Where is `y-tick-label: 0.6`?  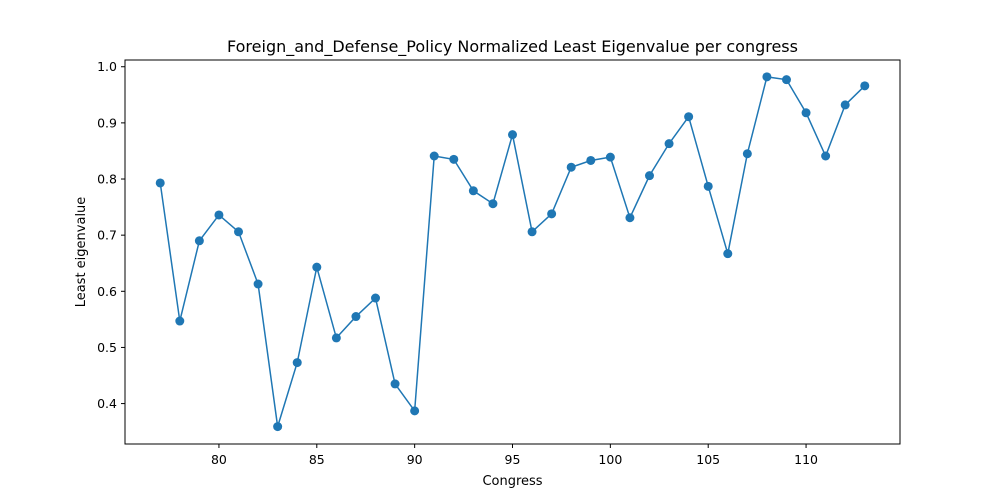
y-tick-label: 0.6 is located at coordinates (107, 291).